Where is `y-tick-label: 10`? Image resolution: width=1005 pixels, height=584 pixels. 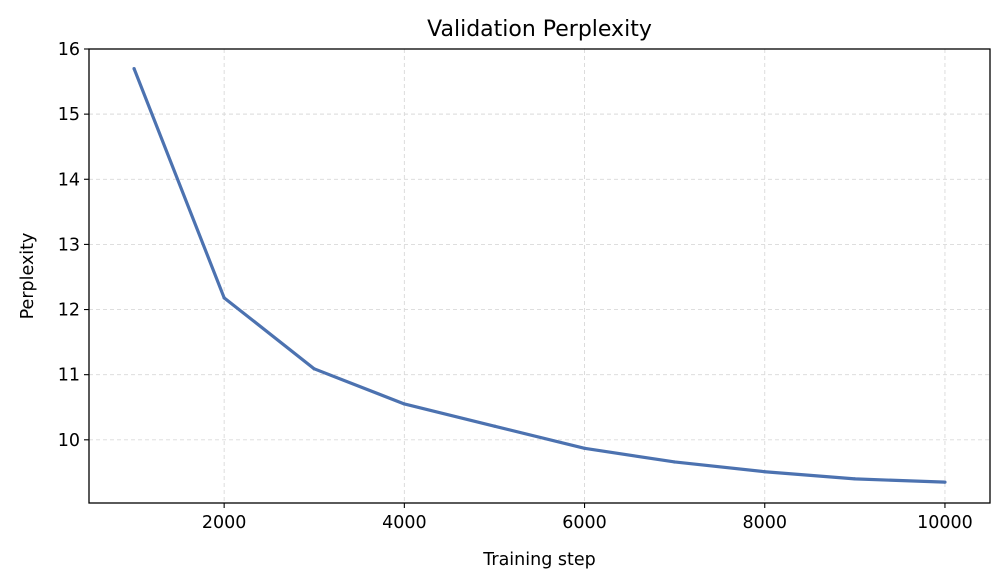
y-tick-label: 10 is located at coordinates (69, 441).